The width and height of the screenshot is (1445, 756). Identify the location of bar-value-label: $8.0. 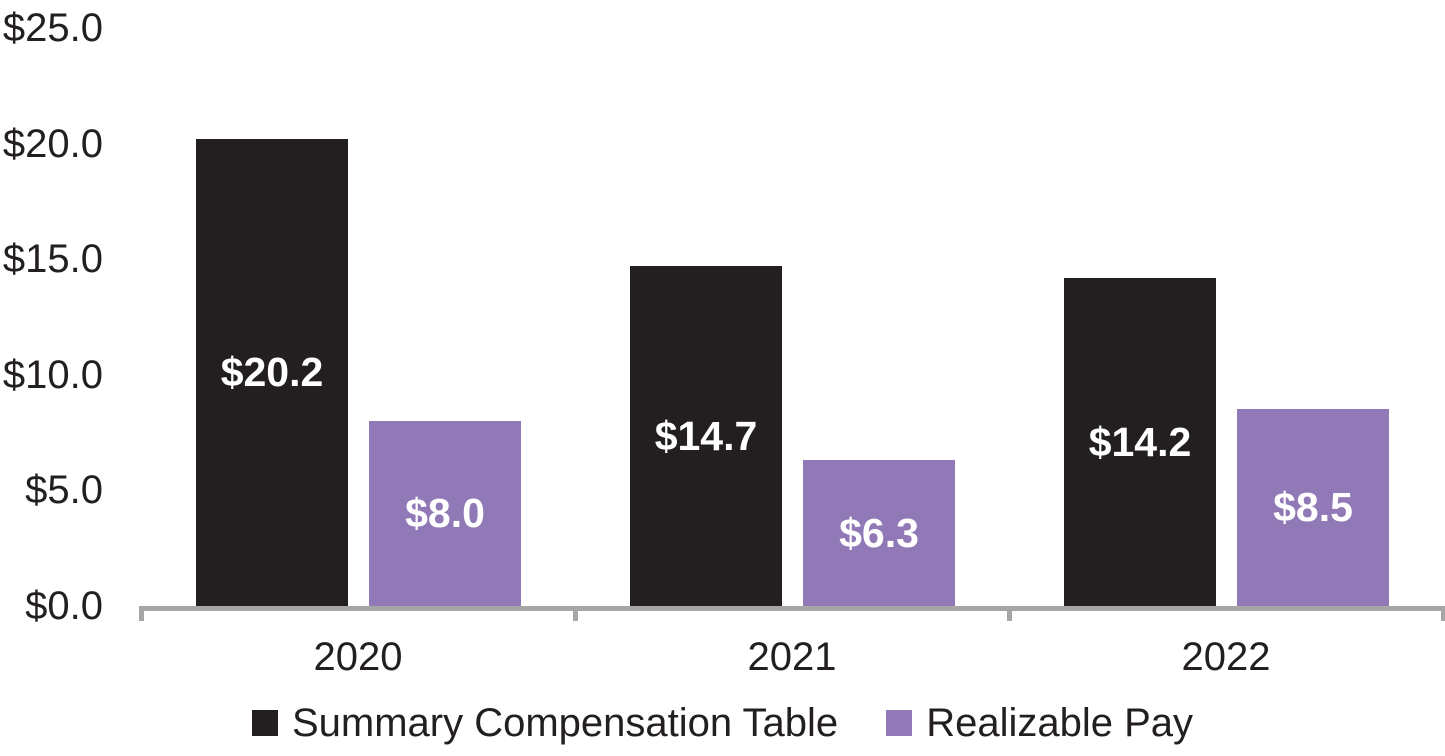
(445, 513).